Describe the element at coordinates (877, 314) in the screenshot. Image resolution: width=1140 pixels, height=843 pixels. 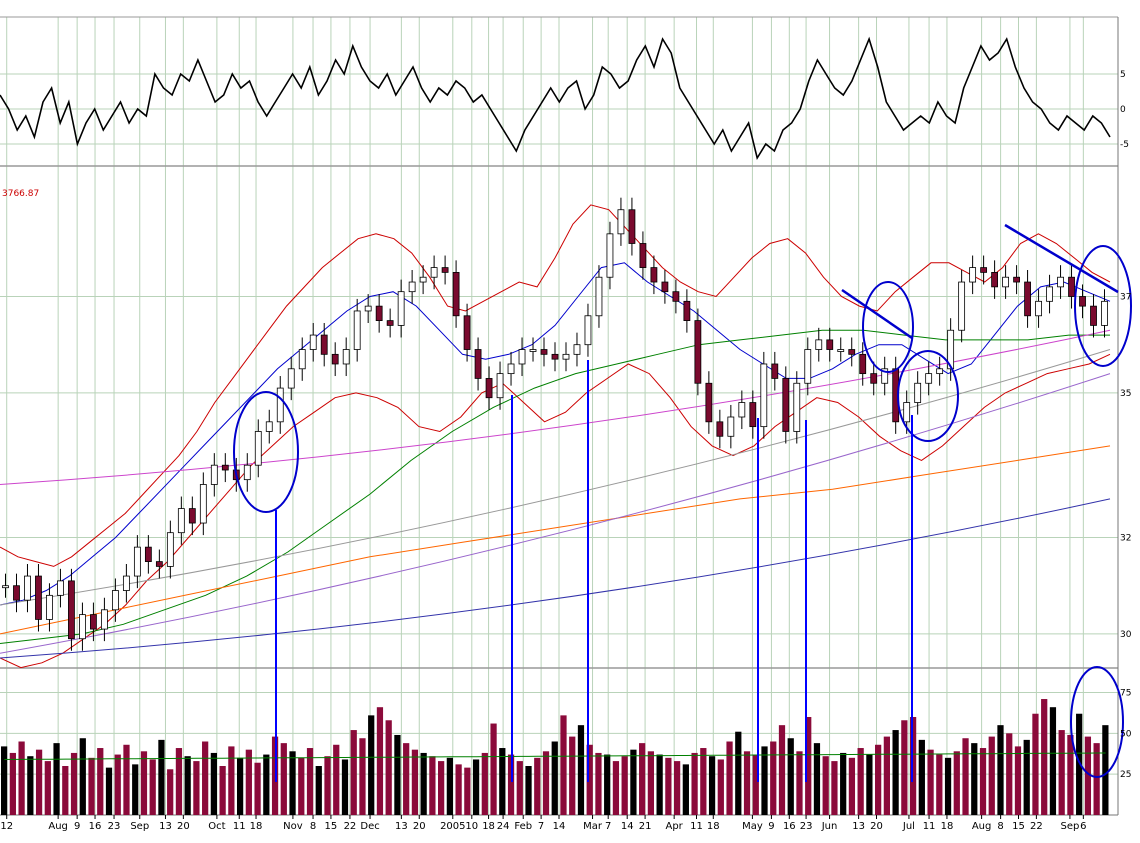
I see `annotation-trendline` at that location.